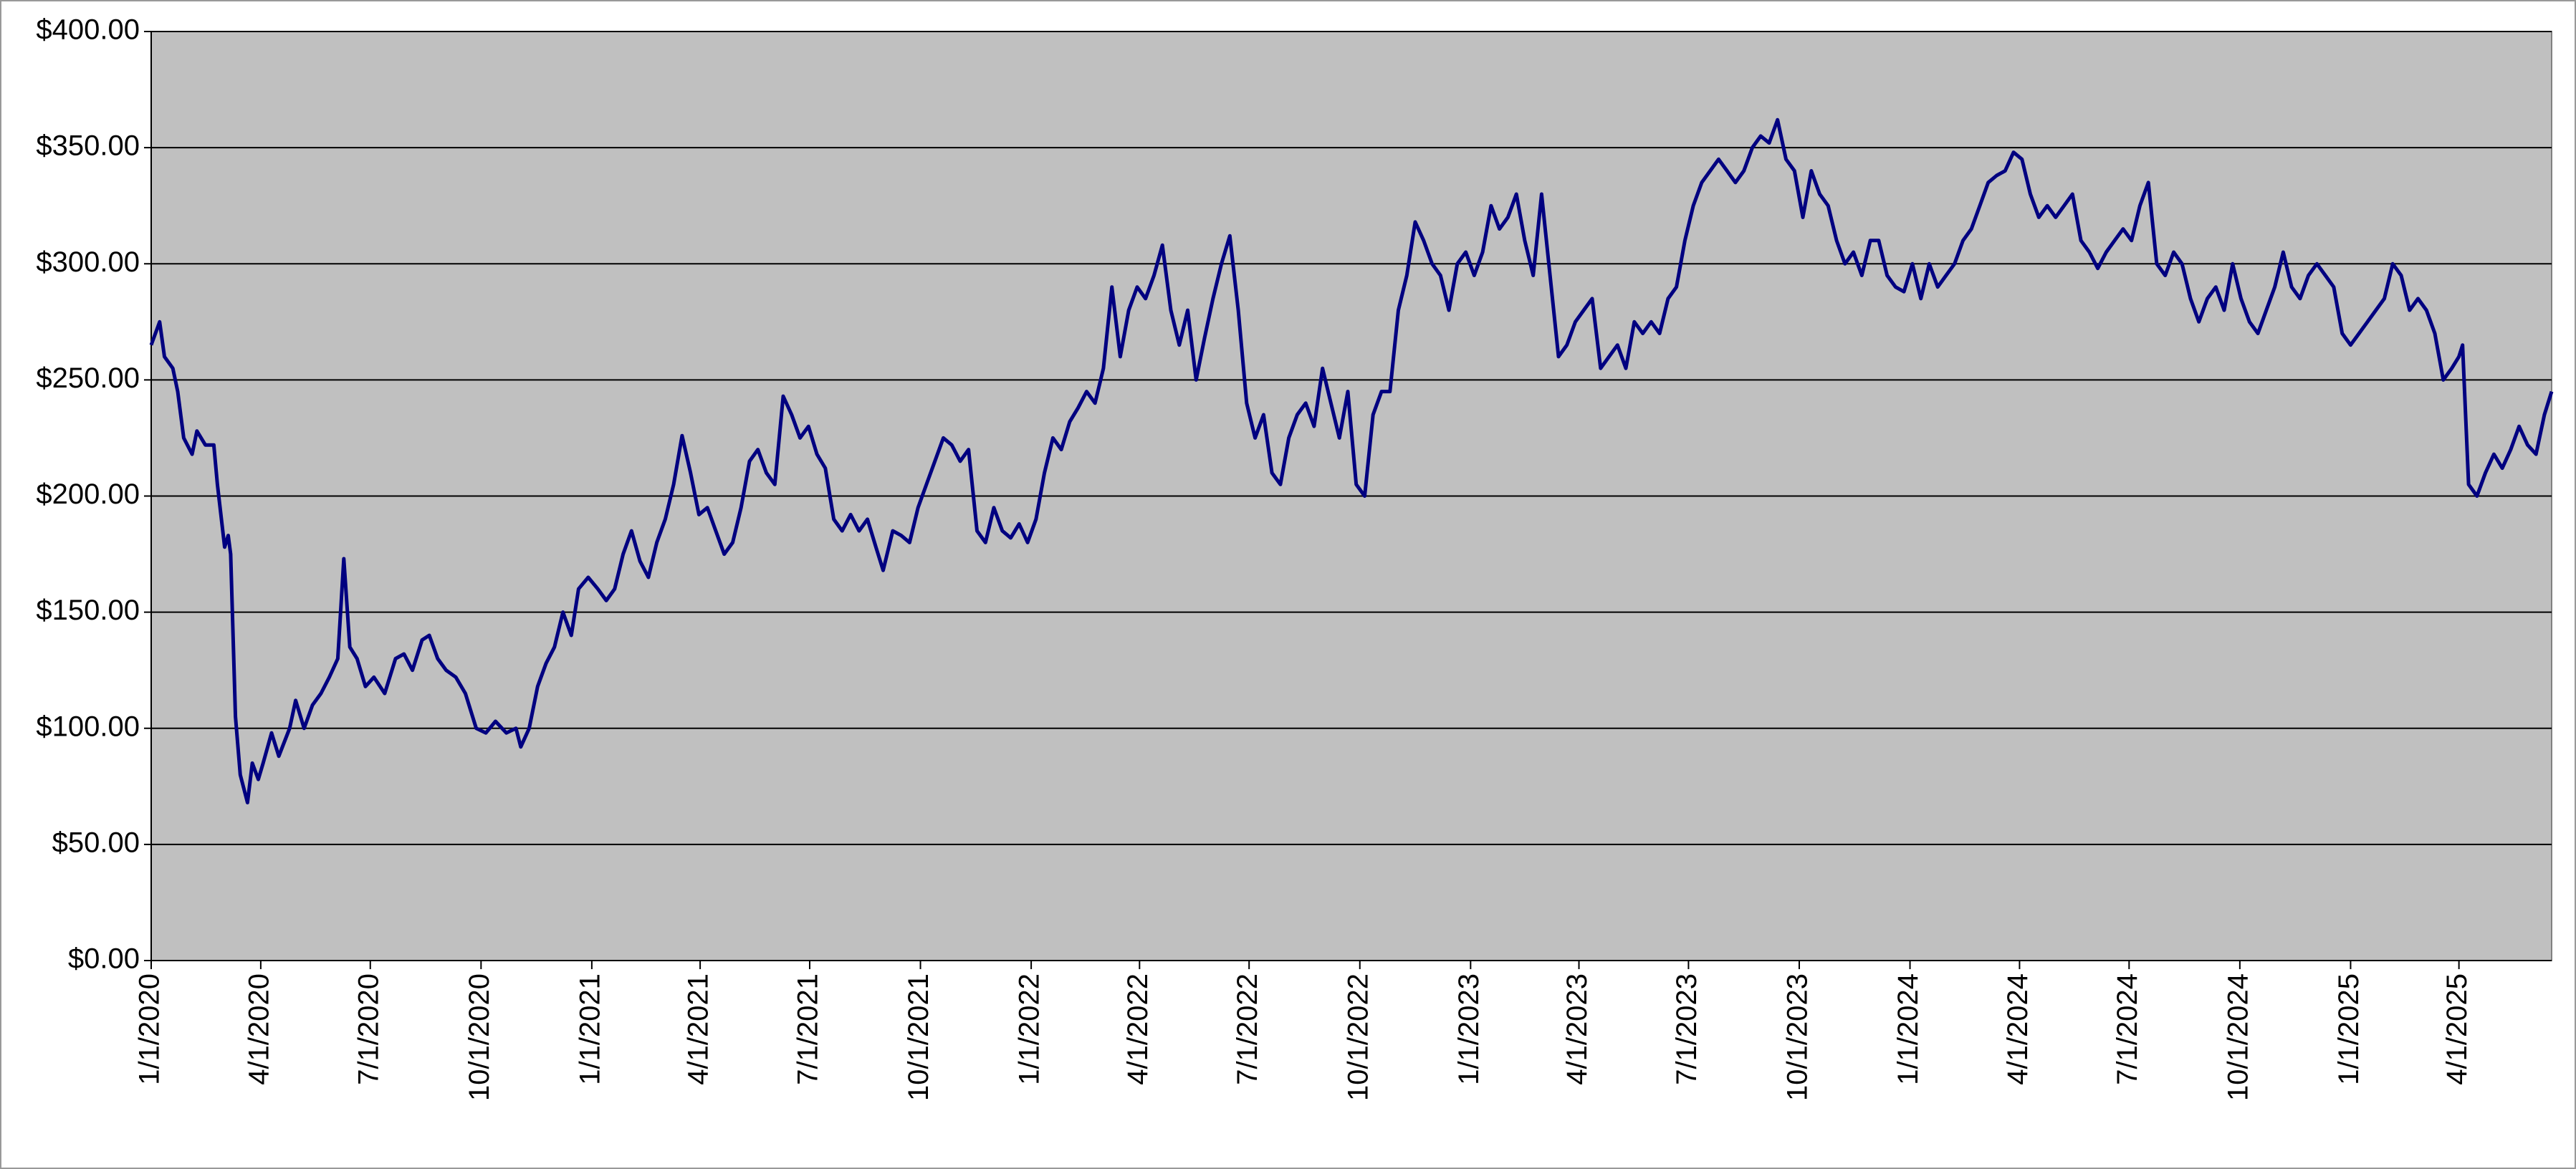 This screenshot has width=2576, height=1169. What do you see at coordinates (808, 1029) in the screenshot?
I see `x-tick-label: 7/1/2021` at bounding box center [808, 1029].